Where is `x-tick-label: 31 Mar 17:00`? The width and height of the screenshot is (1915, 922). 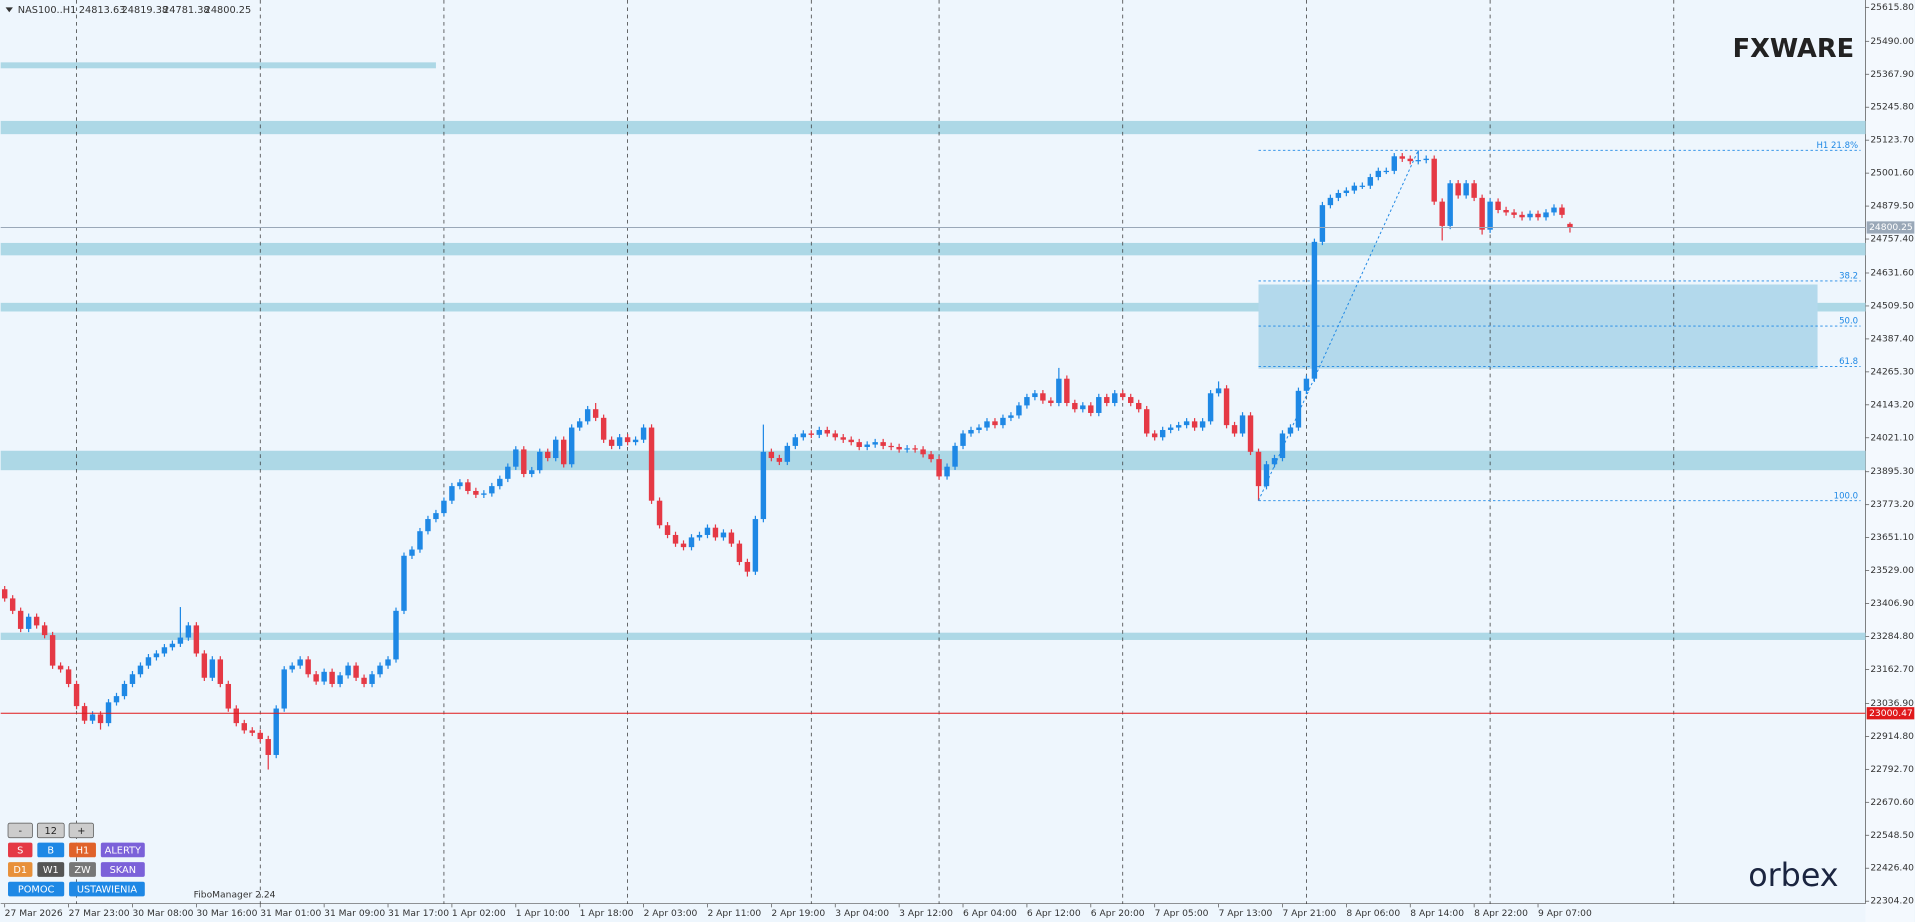 x-tick-label: 31 Mar 17:00 is located at coordinates (418, 914).